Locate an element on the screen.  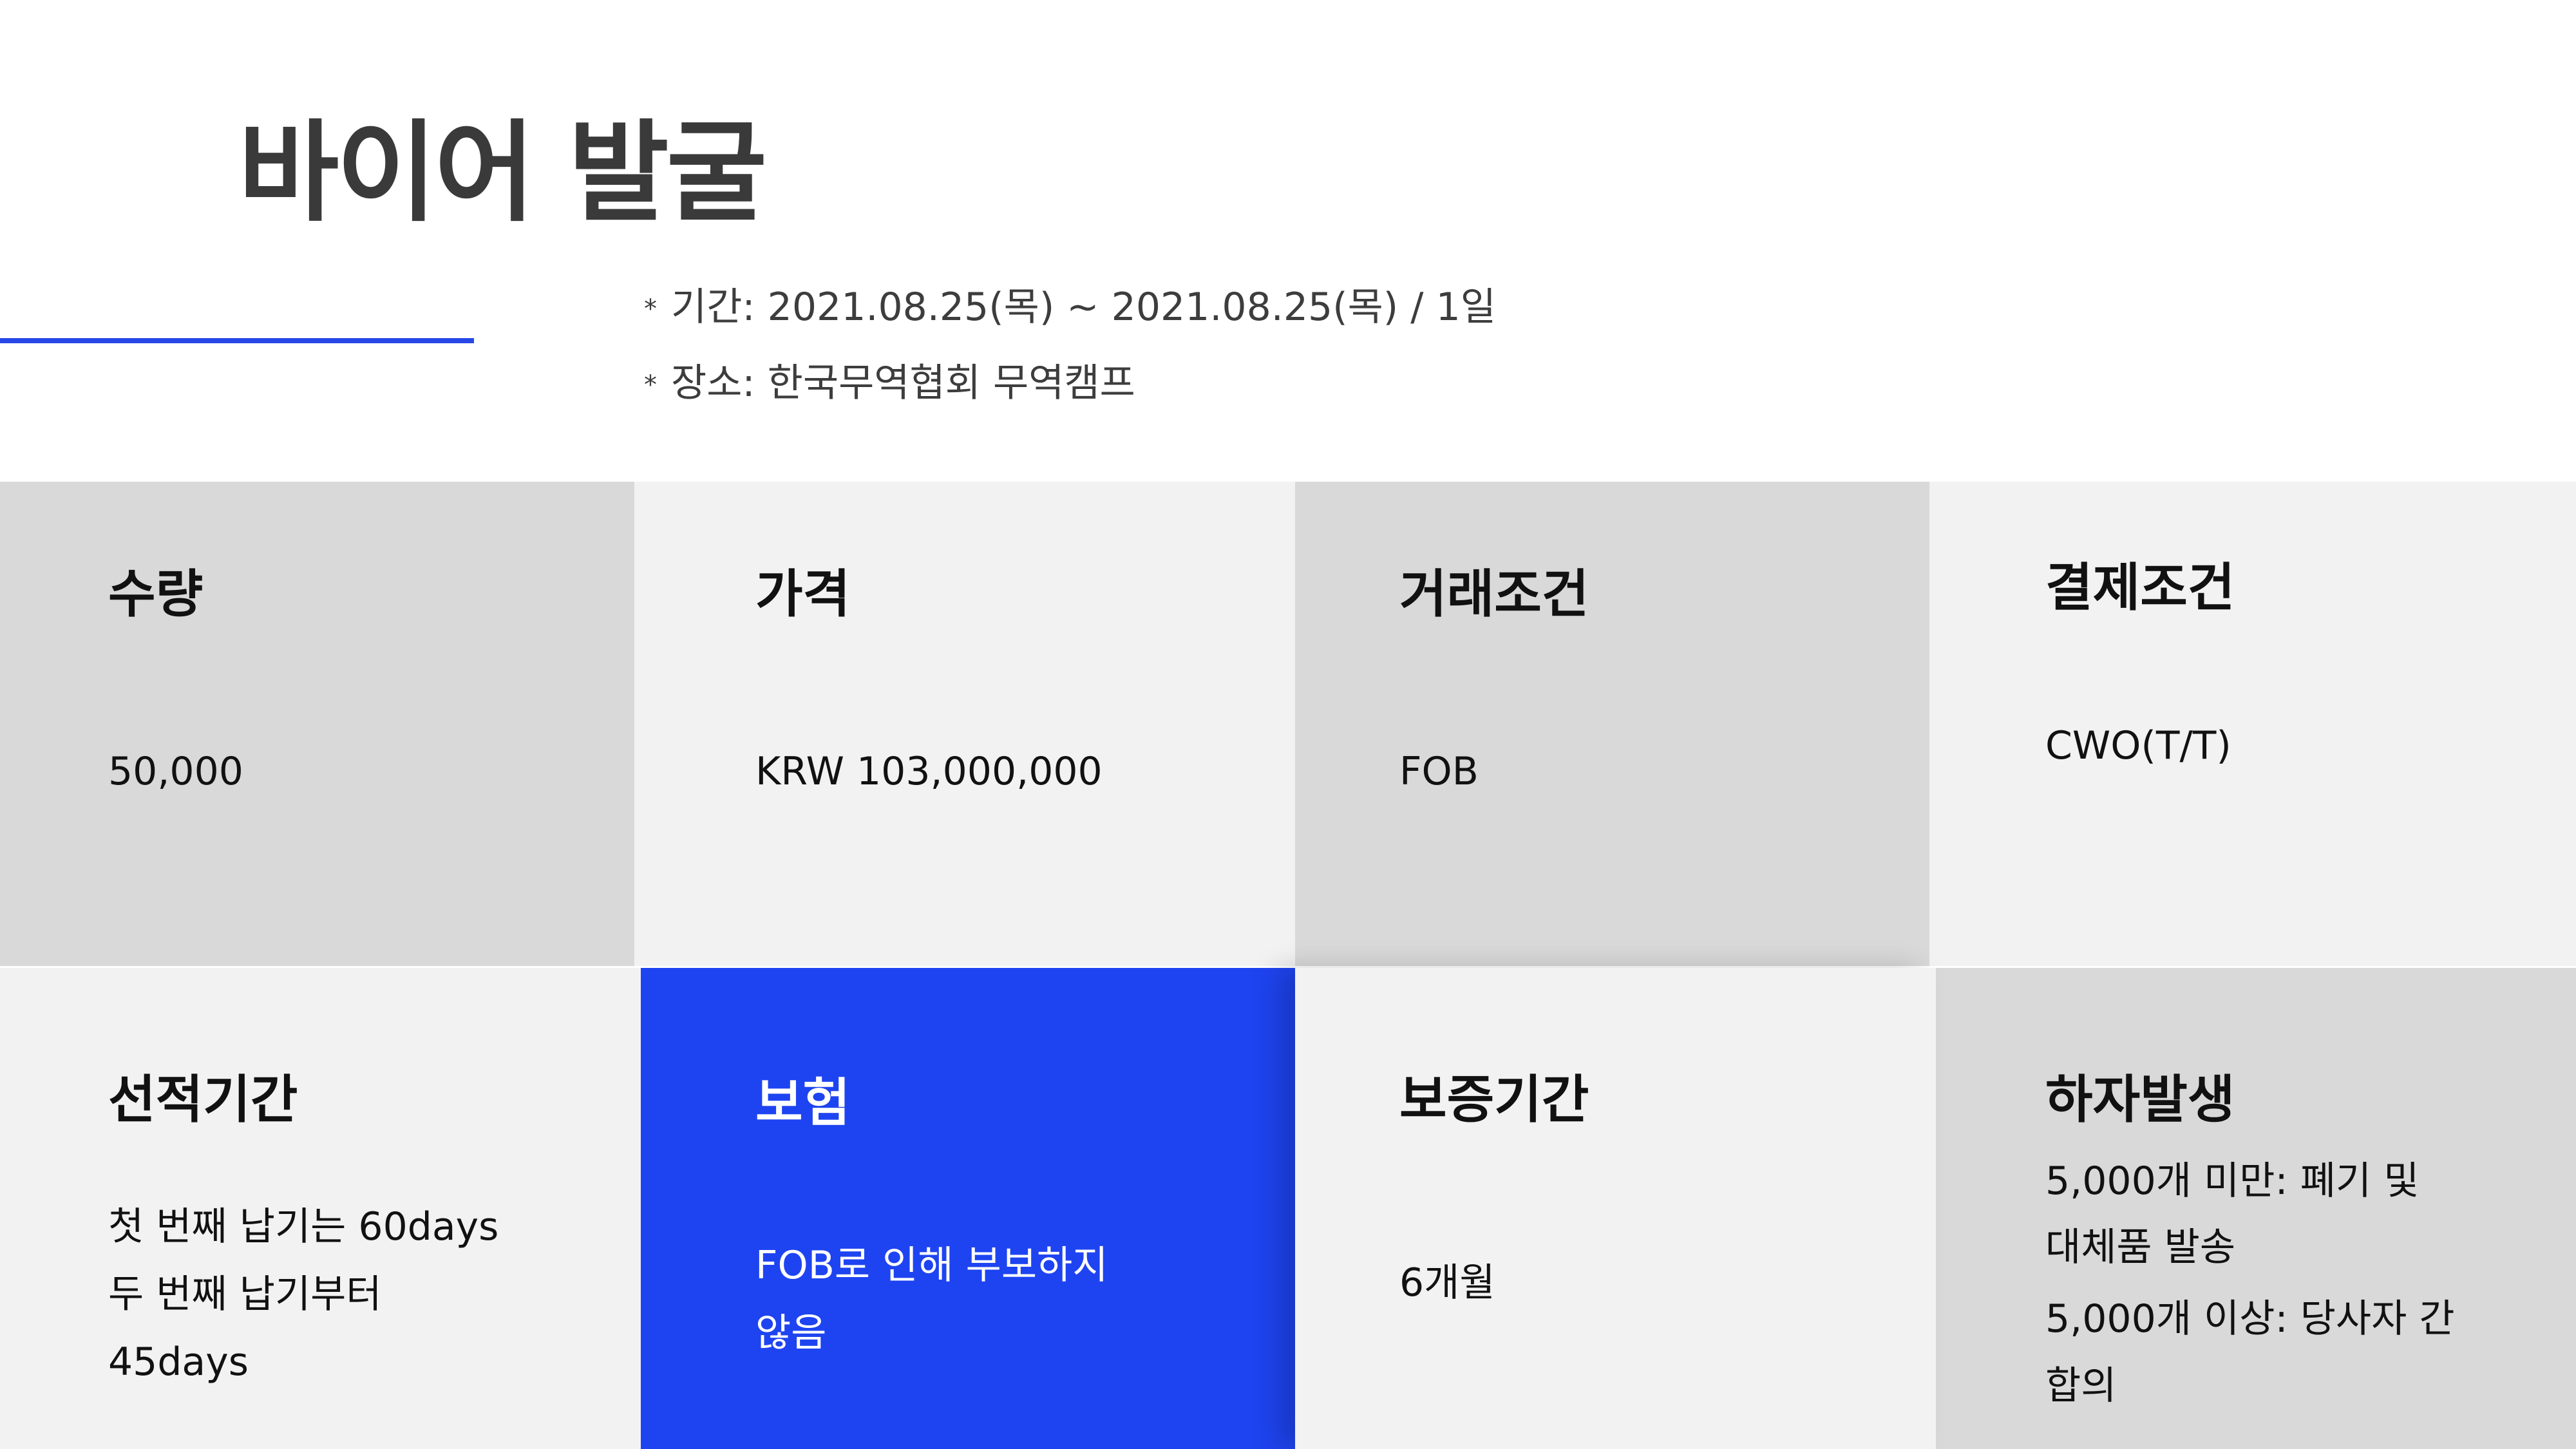
card-value-line: 않음 is located at coordinates (791, 1333).